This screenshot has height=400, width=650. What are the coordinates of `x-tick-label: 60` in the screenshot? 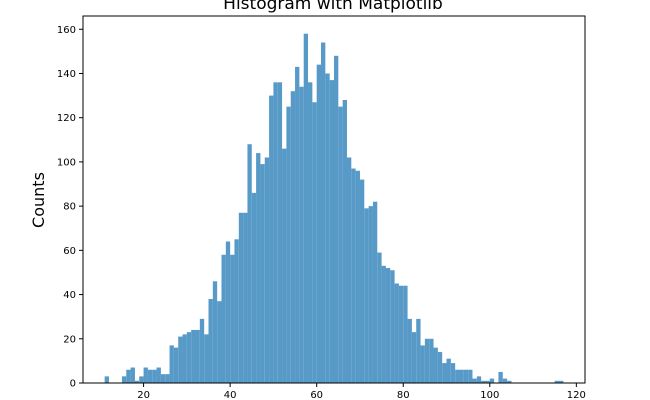 It's located at (316, 395).